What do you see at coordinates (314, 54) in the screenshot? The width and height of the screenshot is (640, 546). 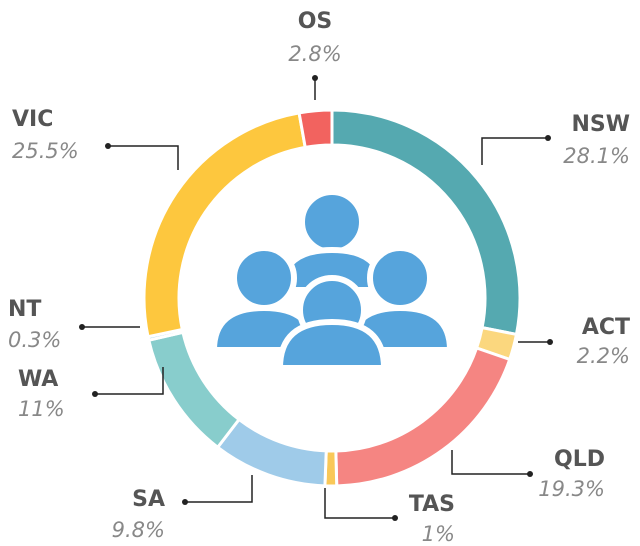 I see `value-label: 2.8%` at bounding box center [314, 54].